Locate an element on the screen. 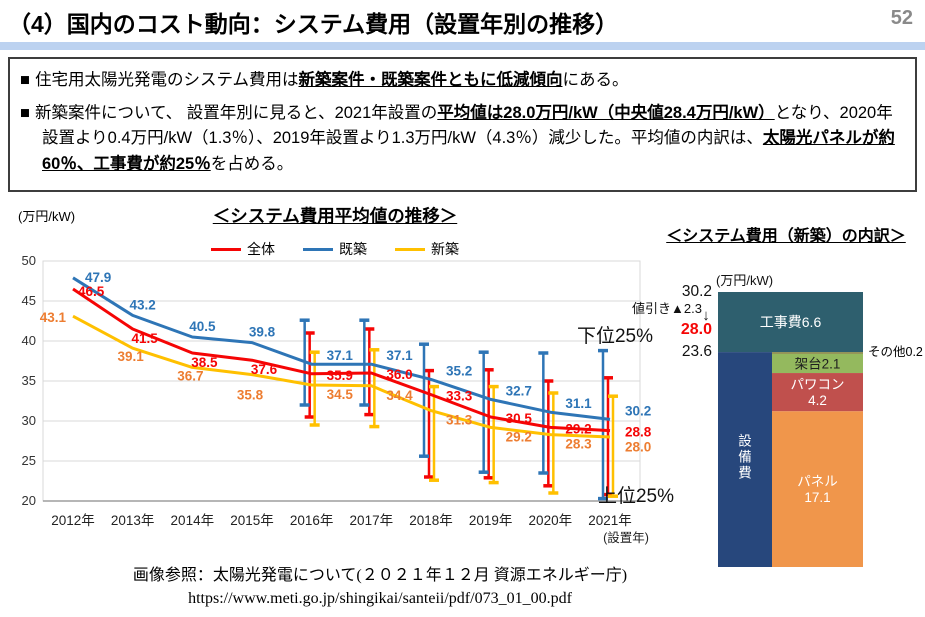 The height and width of the screenshot is (617, 925). x-axis-note: (設置年) is located at coordinates (626, 537).